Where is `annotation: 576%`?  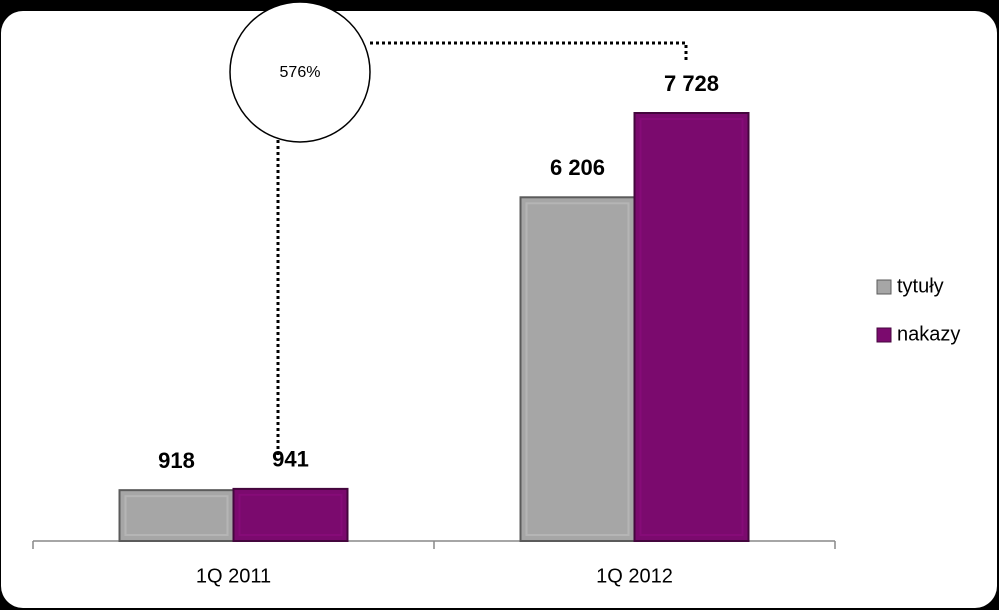
annotation: 576% is located at coordinates (300, 72).